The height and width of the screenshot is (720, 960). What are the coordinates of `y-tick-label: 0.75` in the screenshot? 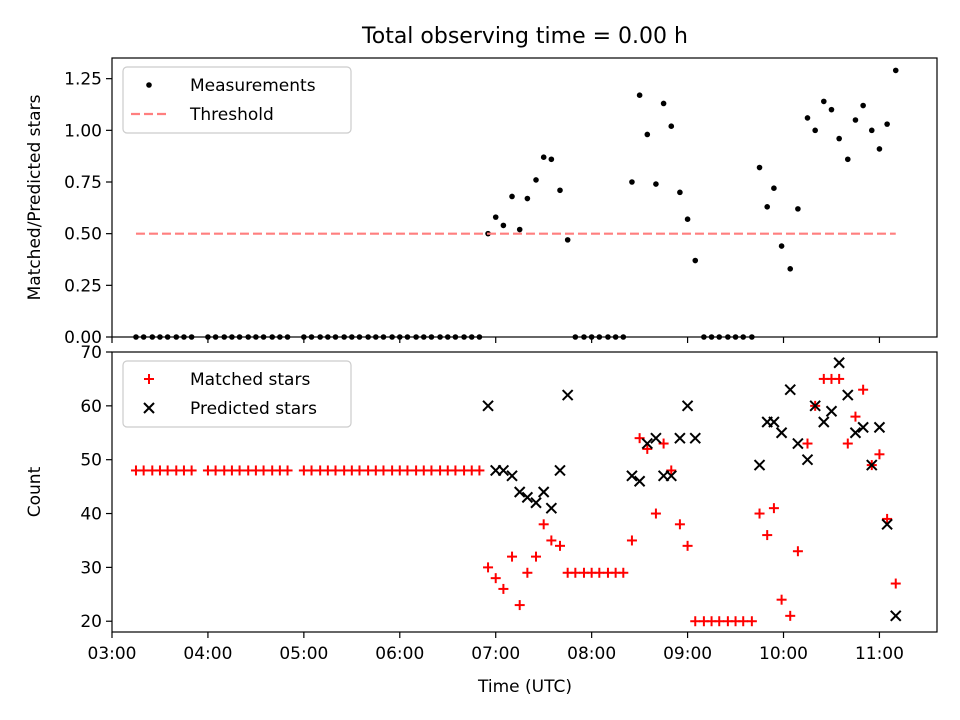 It's located at (83, 183).